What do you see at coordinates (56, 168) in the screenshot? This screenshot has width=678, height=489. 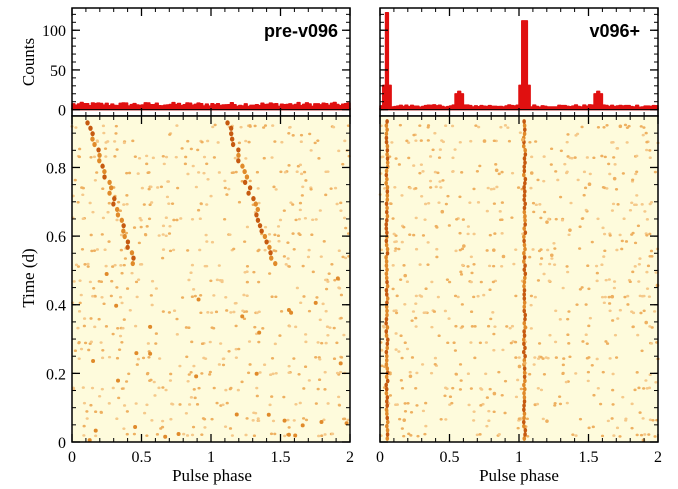 I see `y-tick-label: 0.8` at bounding box center [56, 168].